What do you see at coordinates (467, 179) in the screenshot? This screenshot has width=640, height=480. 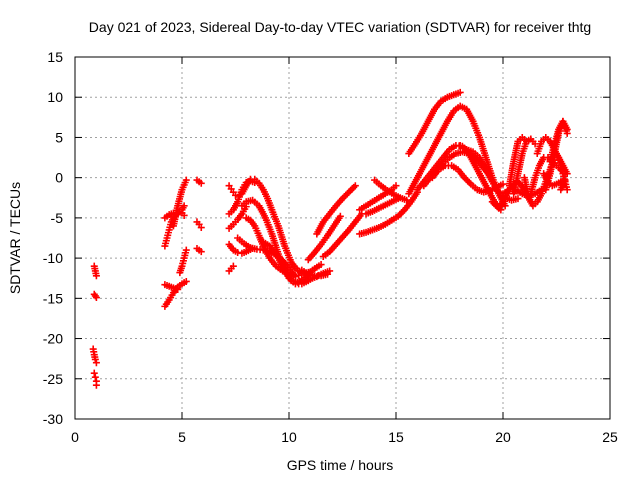 I see `series-arc-ak` at bounding box center [467, 179].